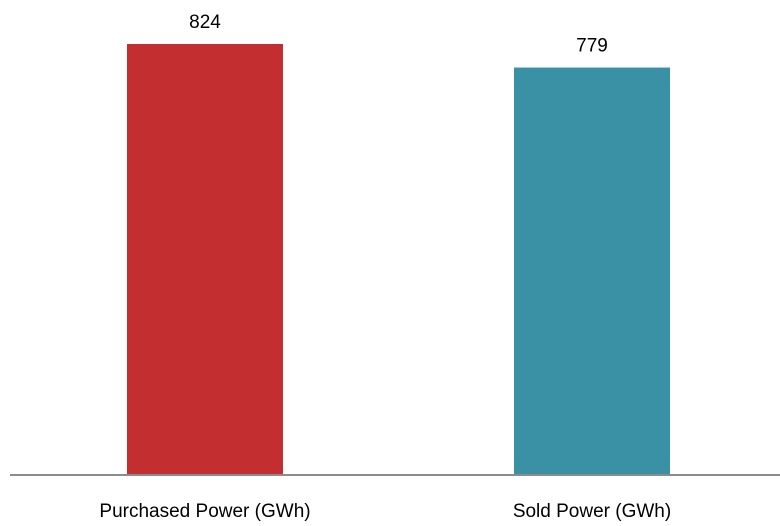 This screenshot has width=780, height=526. Describe the element at coordinates (398, 34) in the screenshot. I see `data-labels-group: 824 779` at that location.